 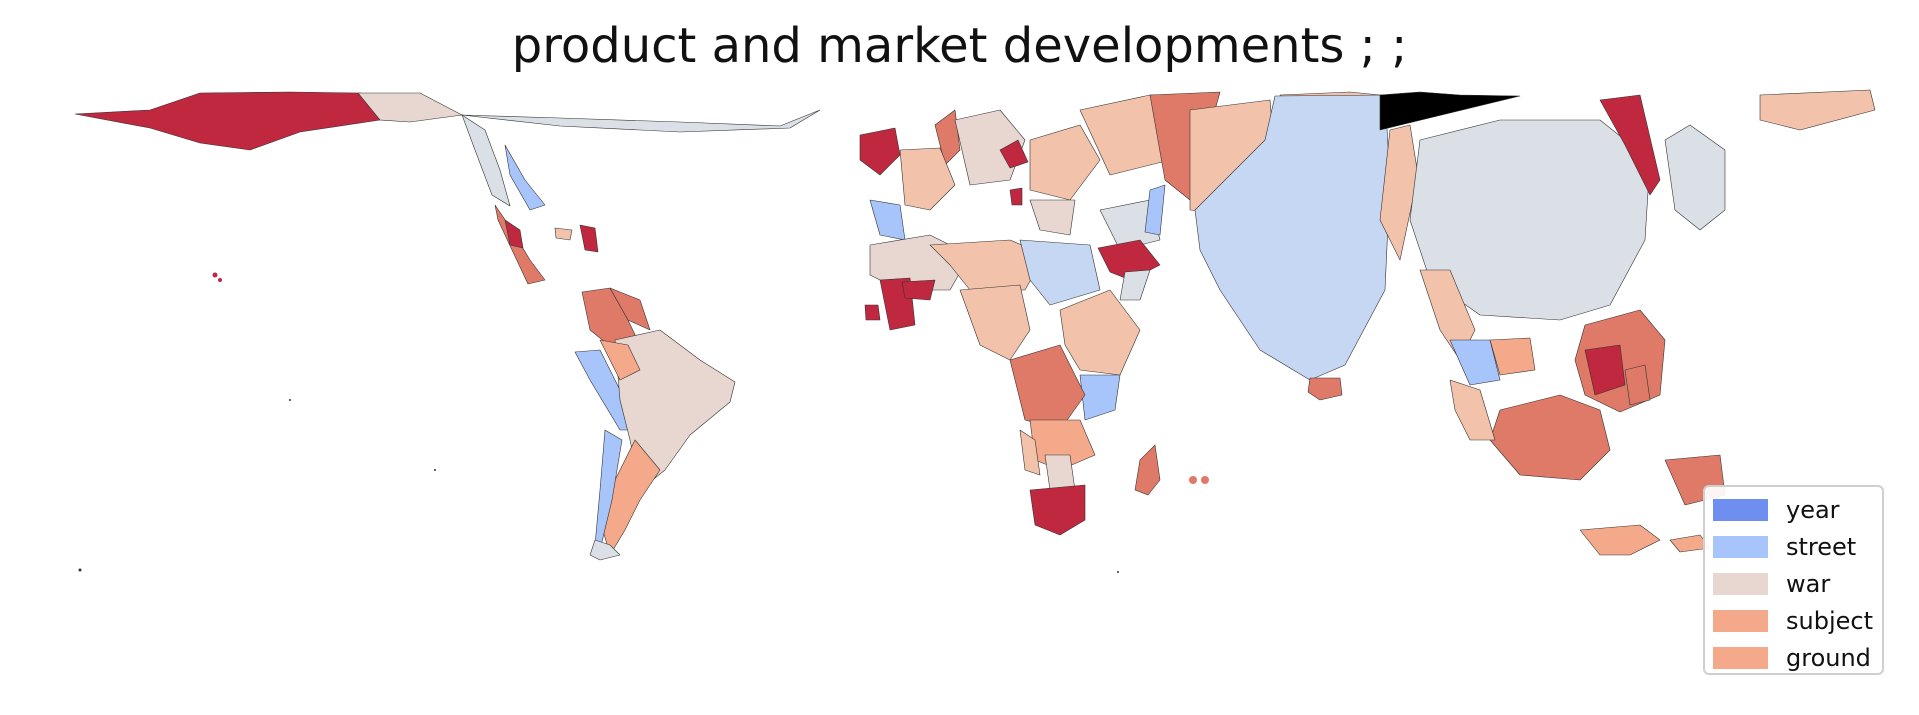 What do you see at coordinates (514, 234) in the screenshot?
I see `region-central-america-red` at bounding box center [514, 234].